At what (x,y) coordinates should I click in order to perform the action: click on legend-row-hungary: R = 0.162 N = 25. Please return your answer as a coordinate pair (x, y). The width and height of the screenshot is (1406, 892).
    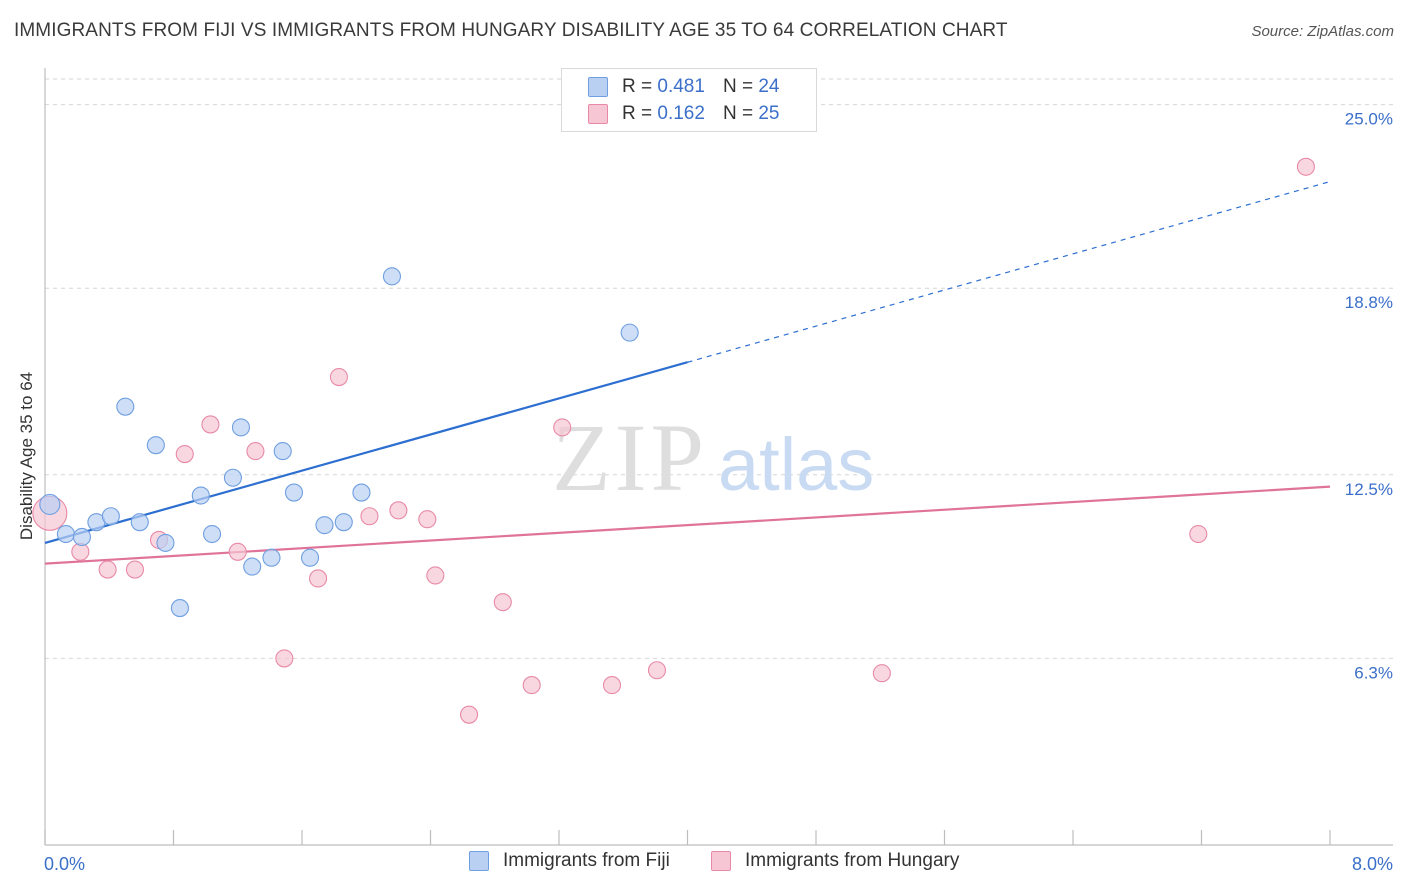
    Looking at the image, I should click on (683, 114).